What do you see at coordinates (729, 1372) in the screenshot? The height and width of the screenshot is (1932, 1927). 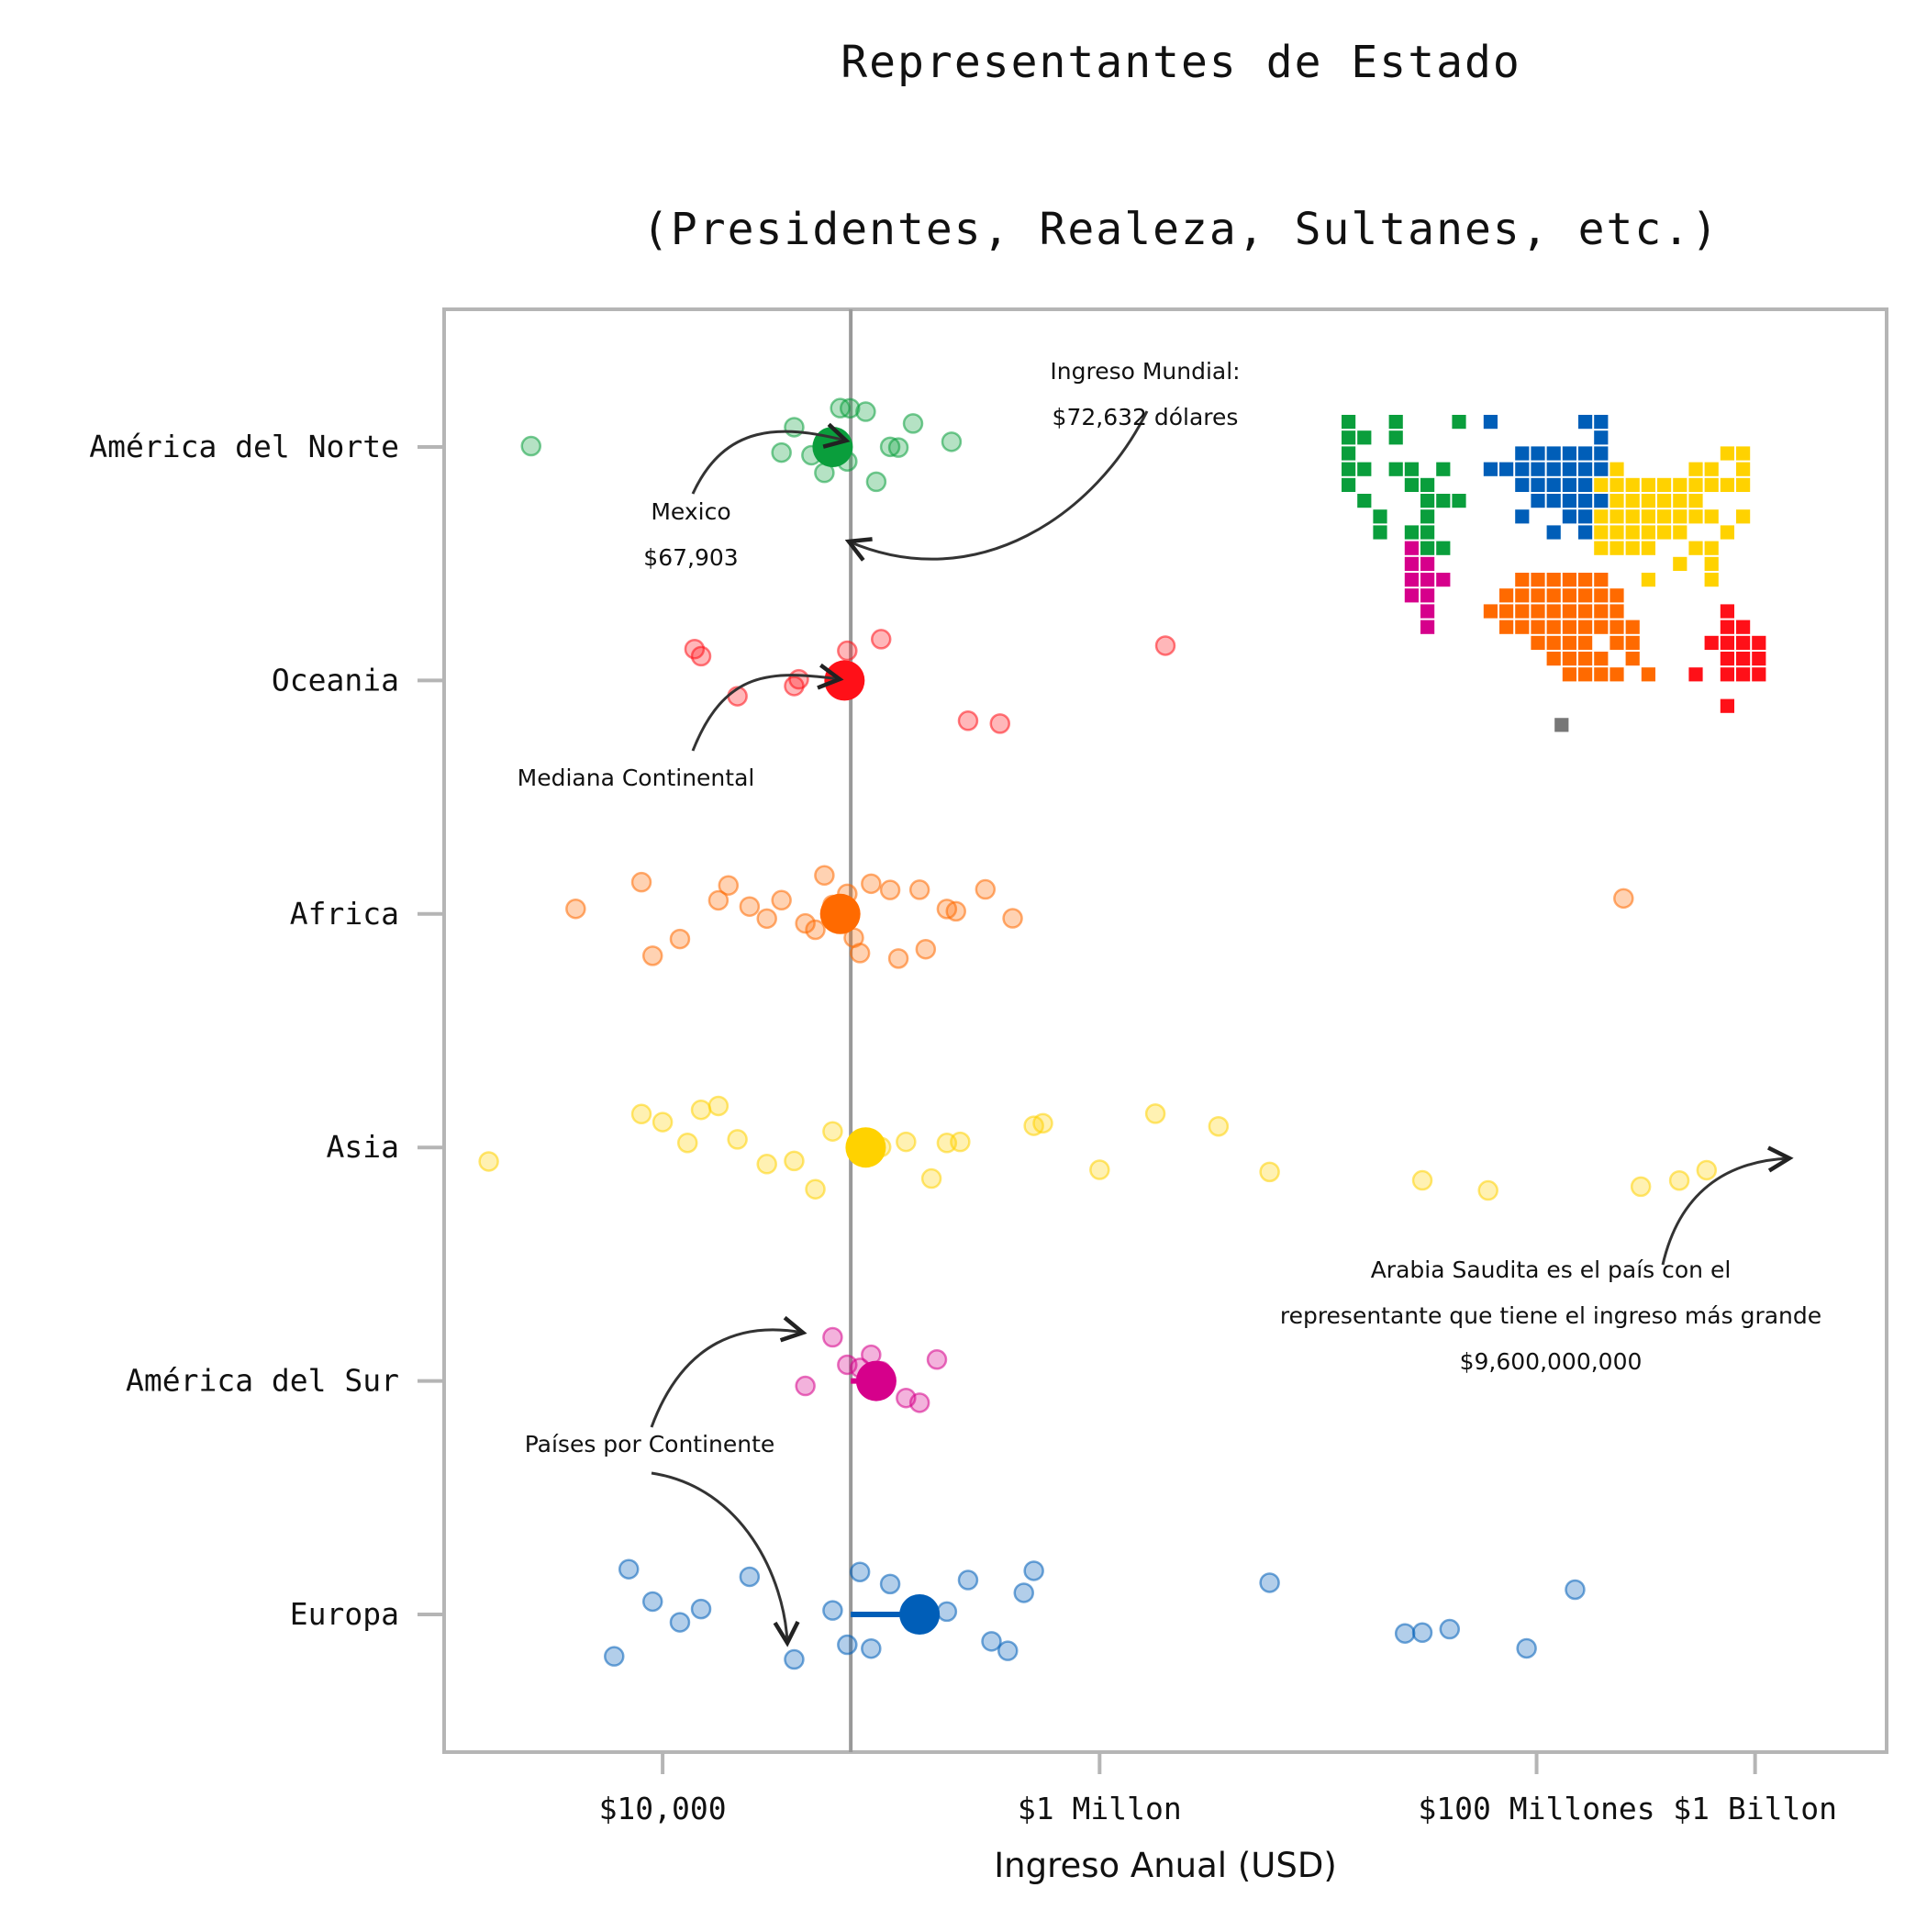 I see `countries-annotation-arrow-top` at bounding box center [729, 1372].